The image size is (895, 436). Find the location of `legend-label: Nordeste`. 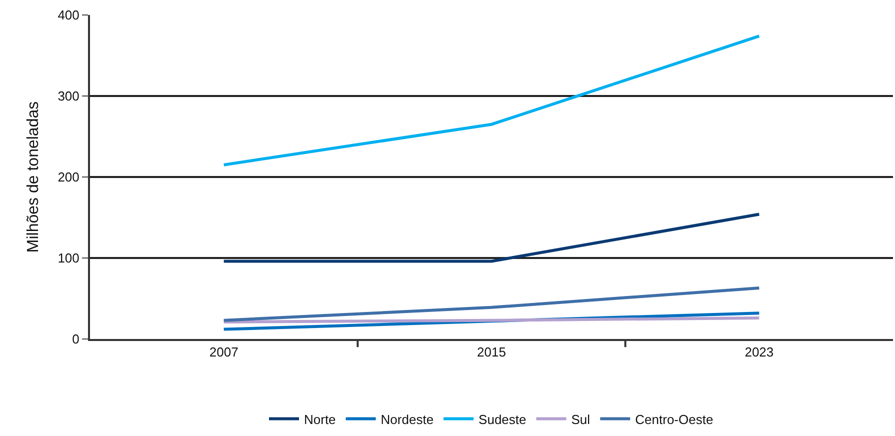

legend-label: Nordeste is located at coordinates (407, 419).